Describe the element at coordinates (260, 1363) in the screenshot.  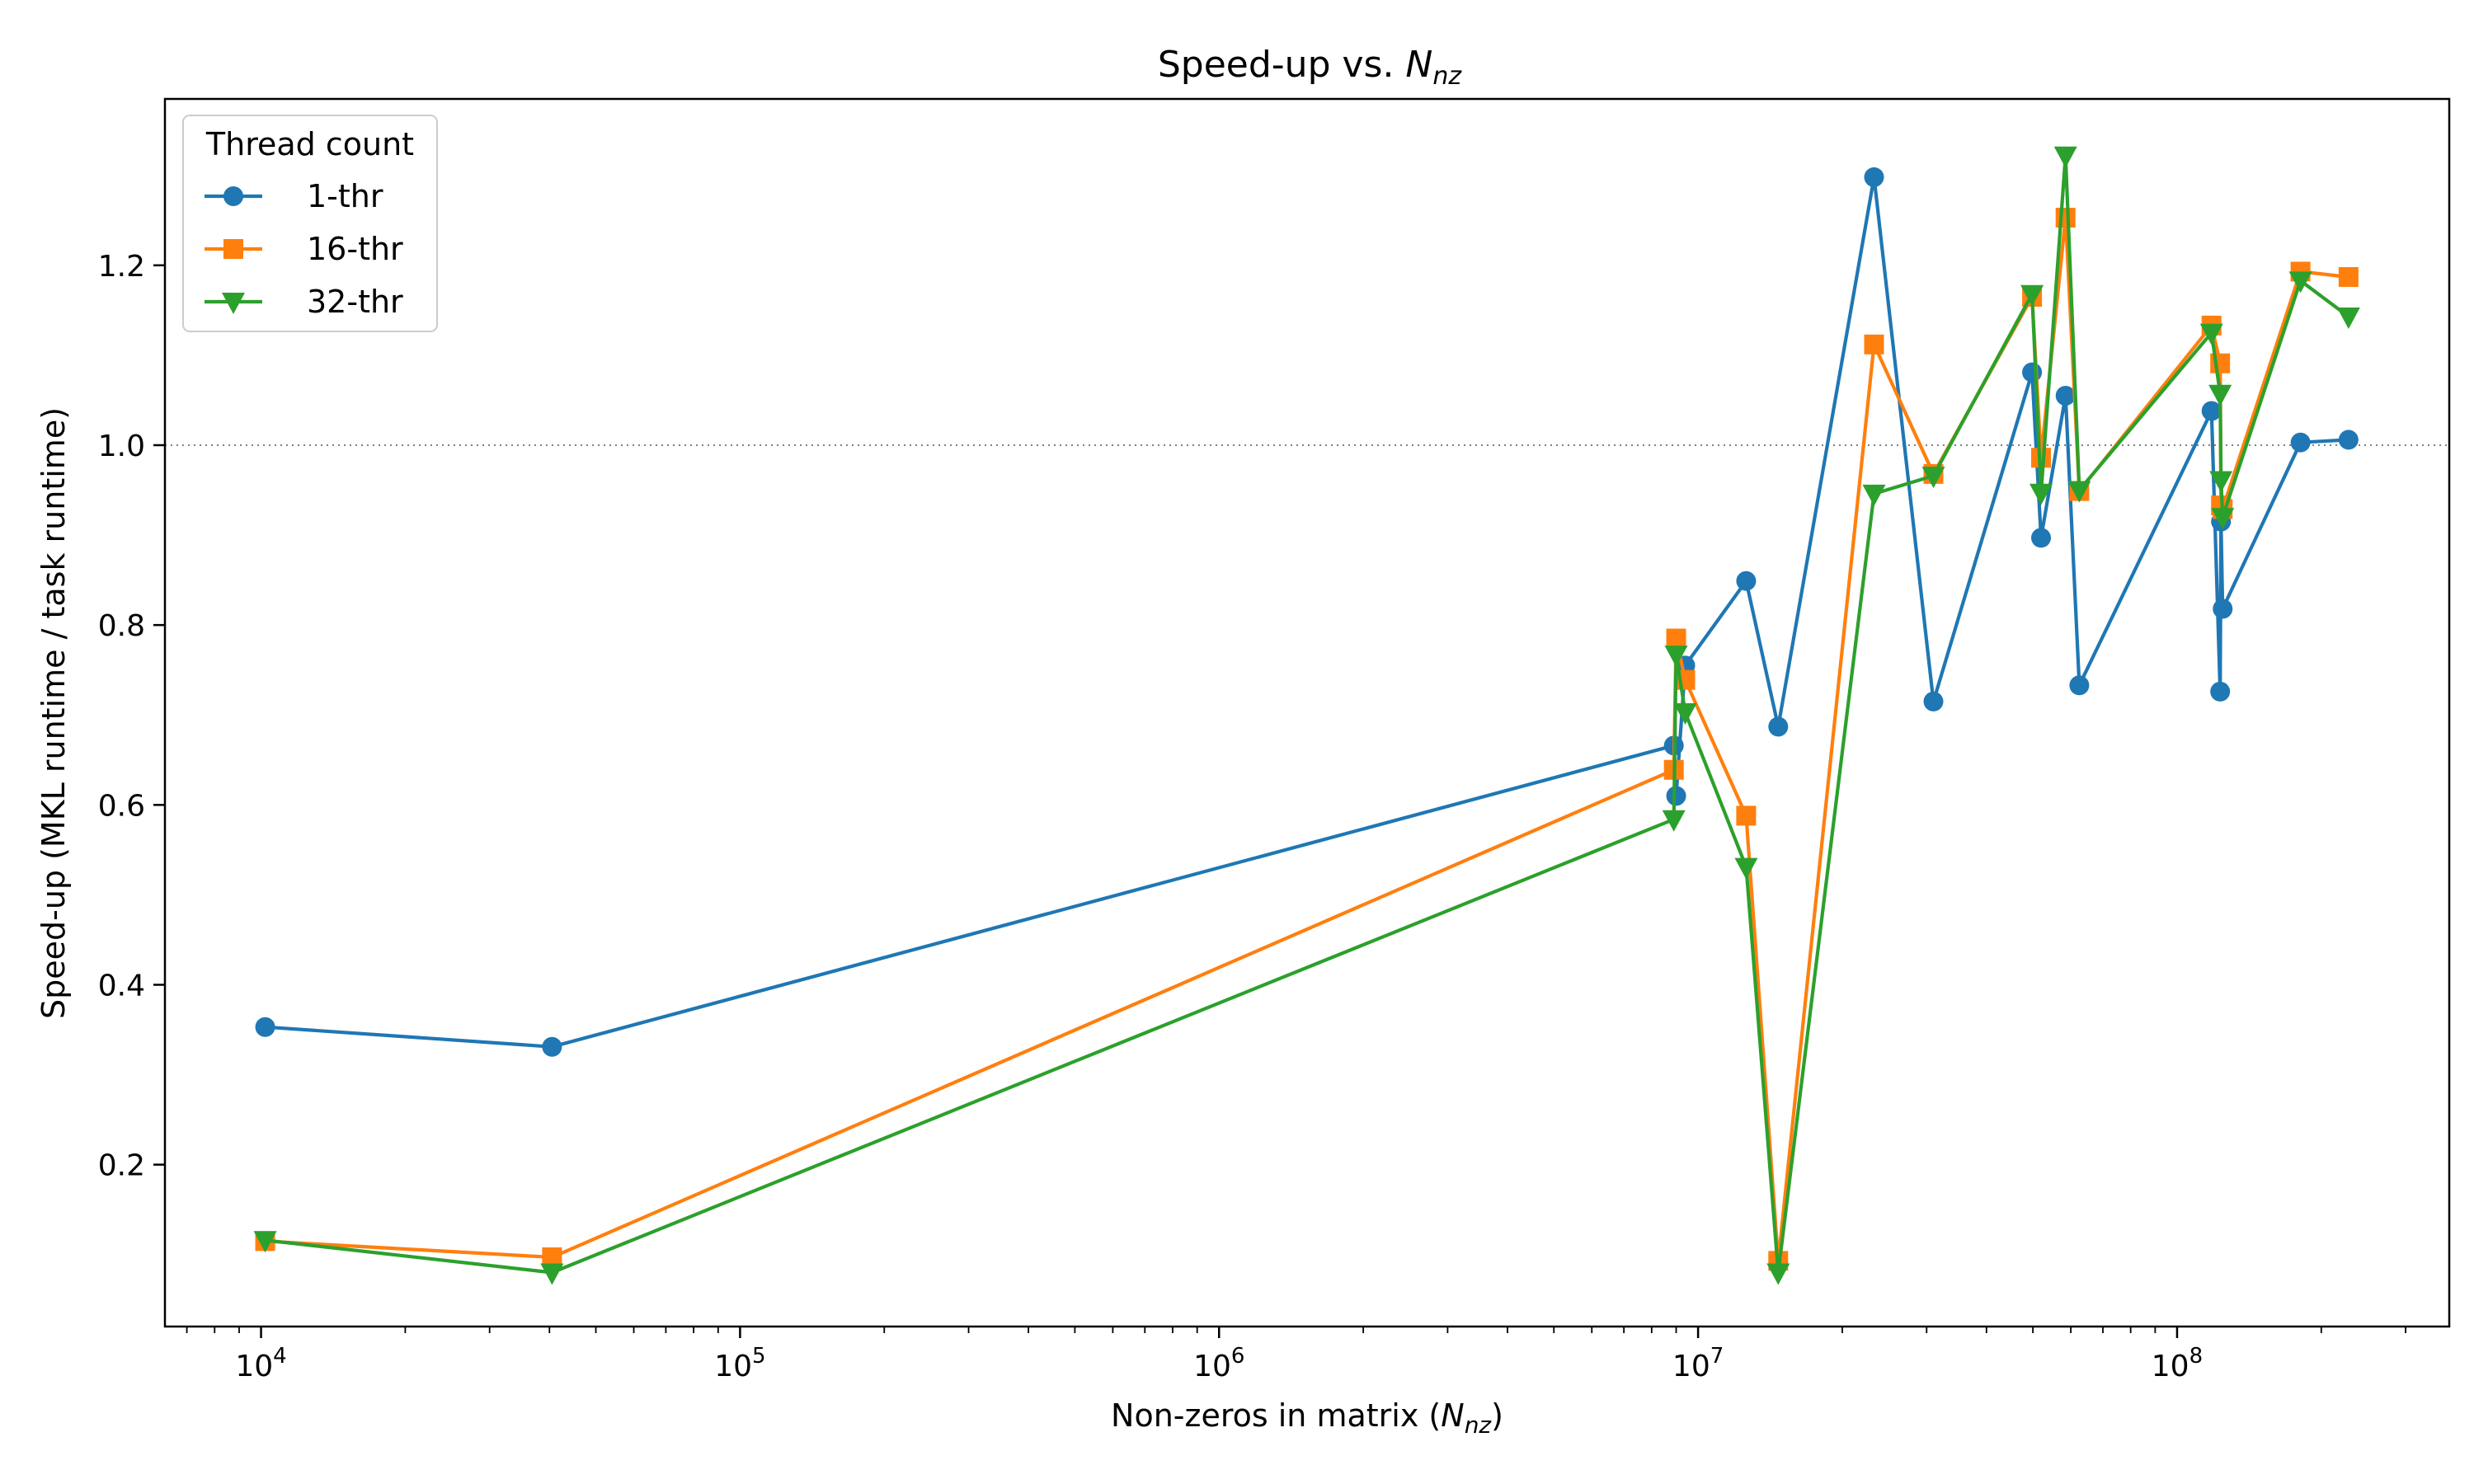
I see `x-tick-label: 10⁴` at that location.